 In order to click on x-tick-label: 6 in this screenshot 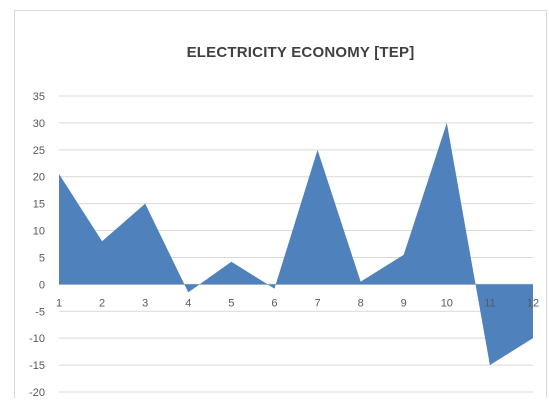, I will do `click(274, 303)`.